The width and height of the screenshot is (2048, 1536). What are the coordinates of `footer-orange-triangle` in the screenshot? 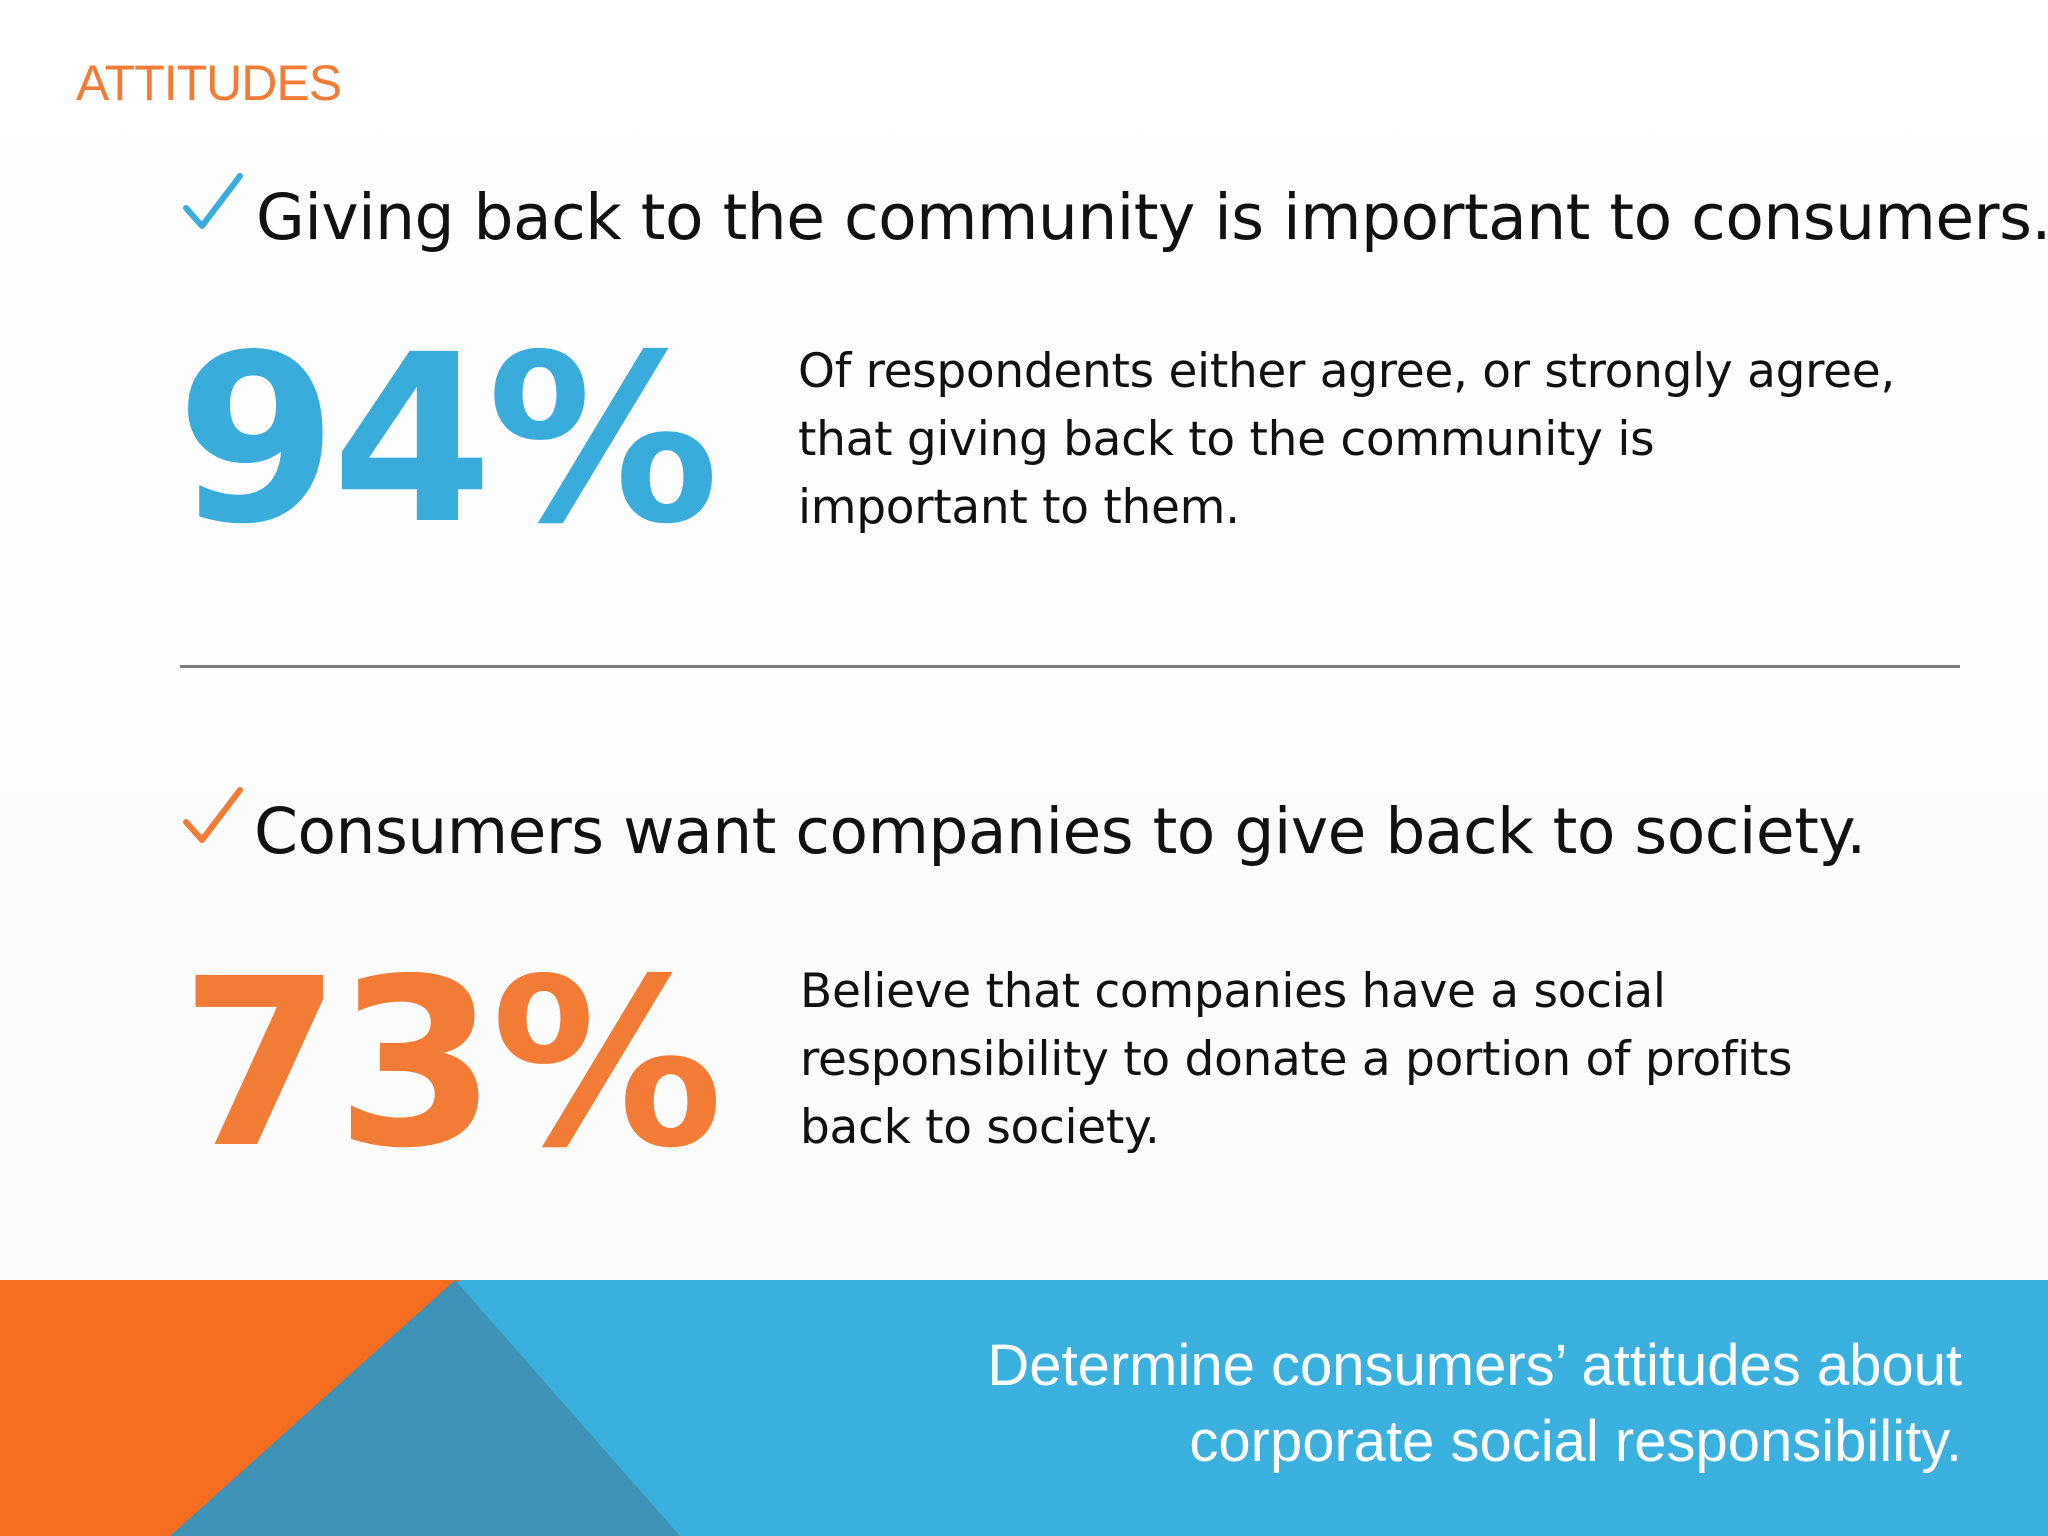 It's located at (230, 1408).